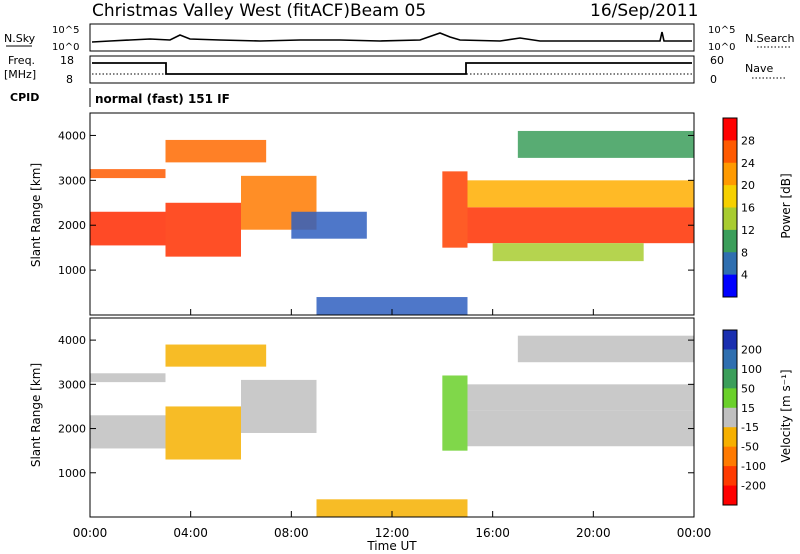 This screenshot has height=554, width=800. I want to click on station-title: Christmas Valley West (fitACF), so click(221, 11).